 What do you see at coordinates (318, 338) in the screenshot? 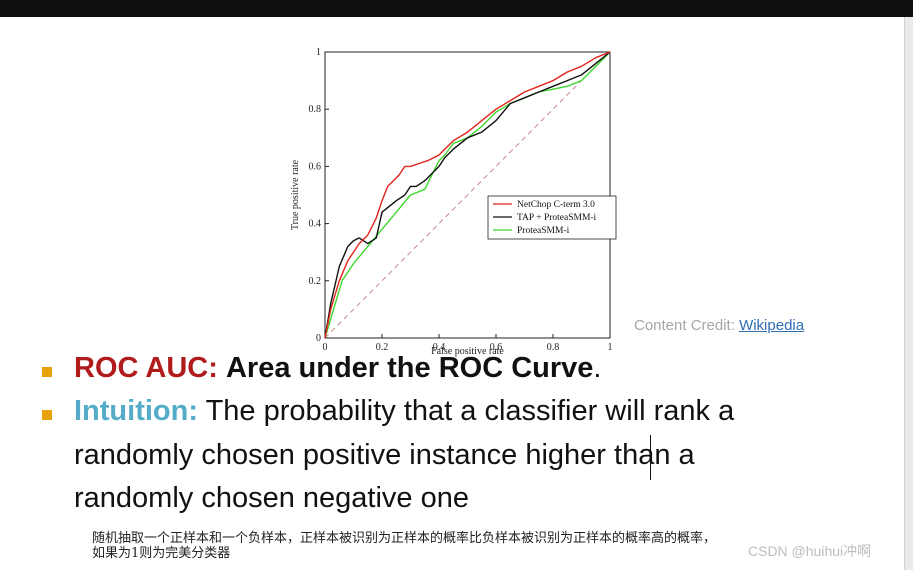
I see `y-tick-label: 0` at bounding box center [318, 338].